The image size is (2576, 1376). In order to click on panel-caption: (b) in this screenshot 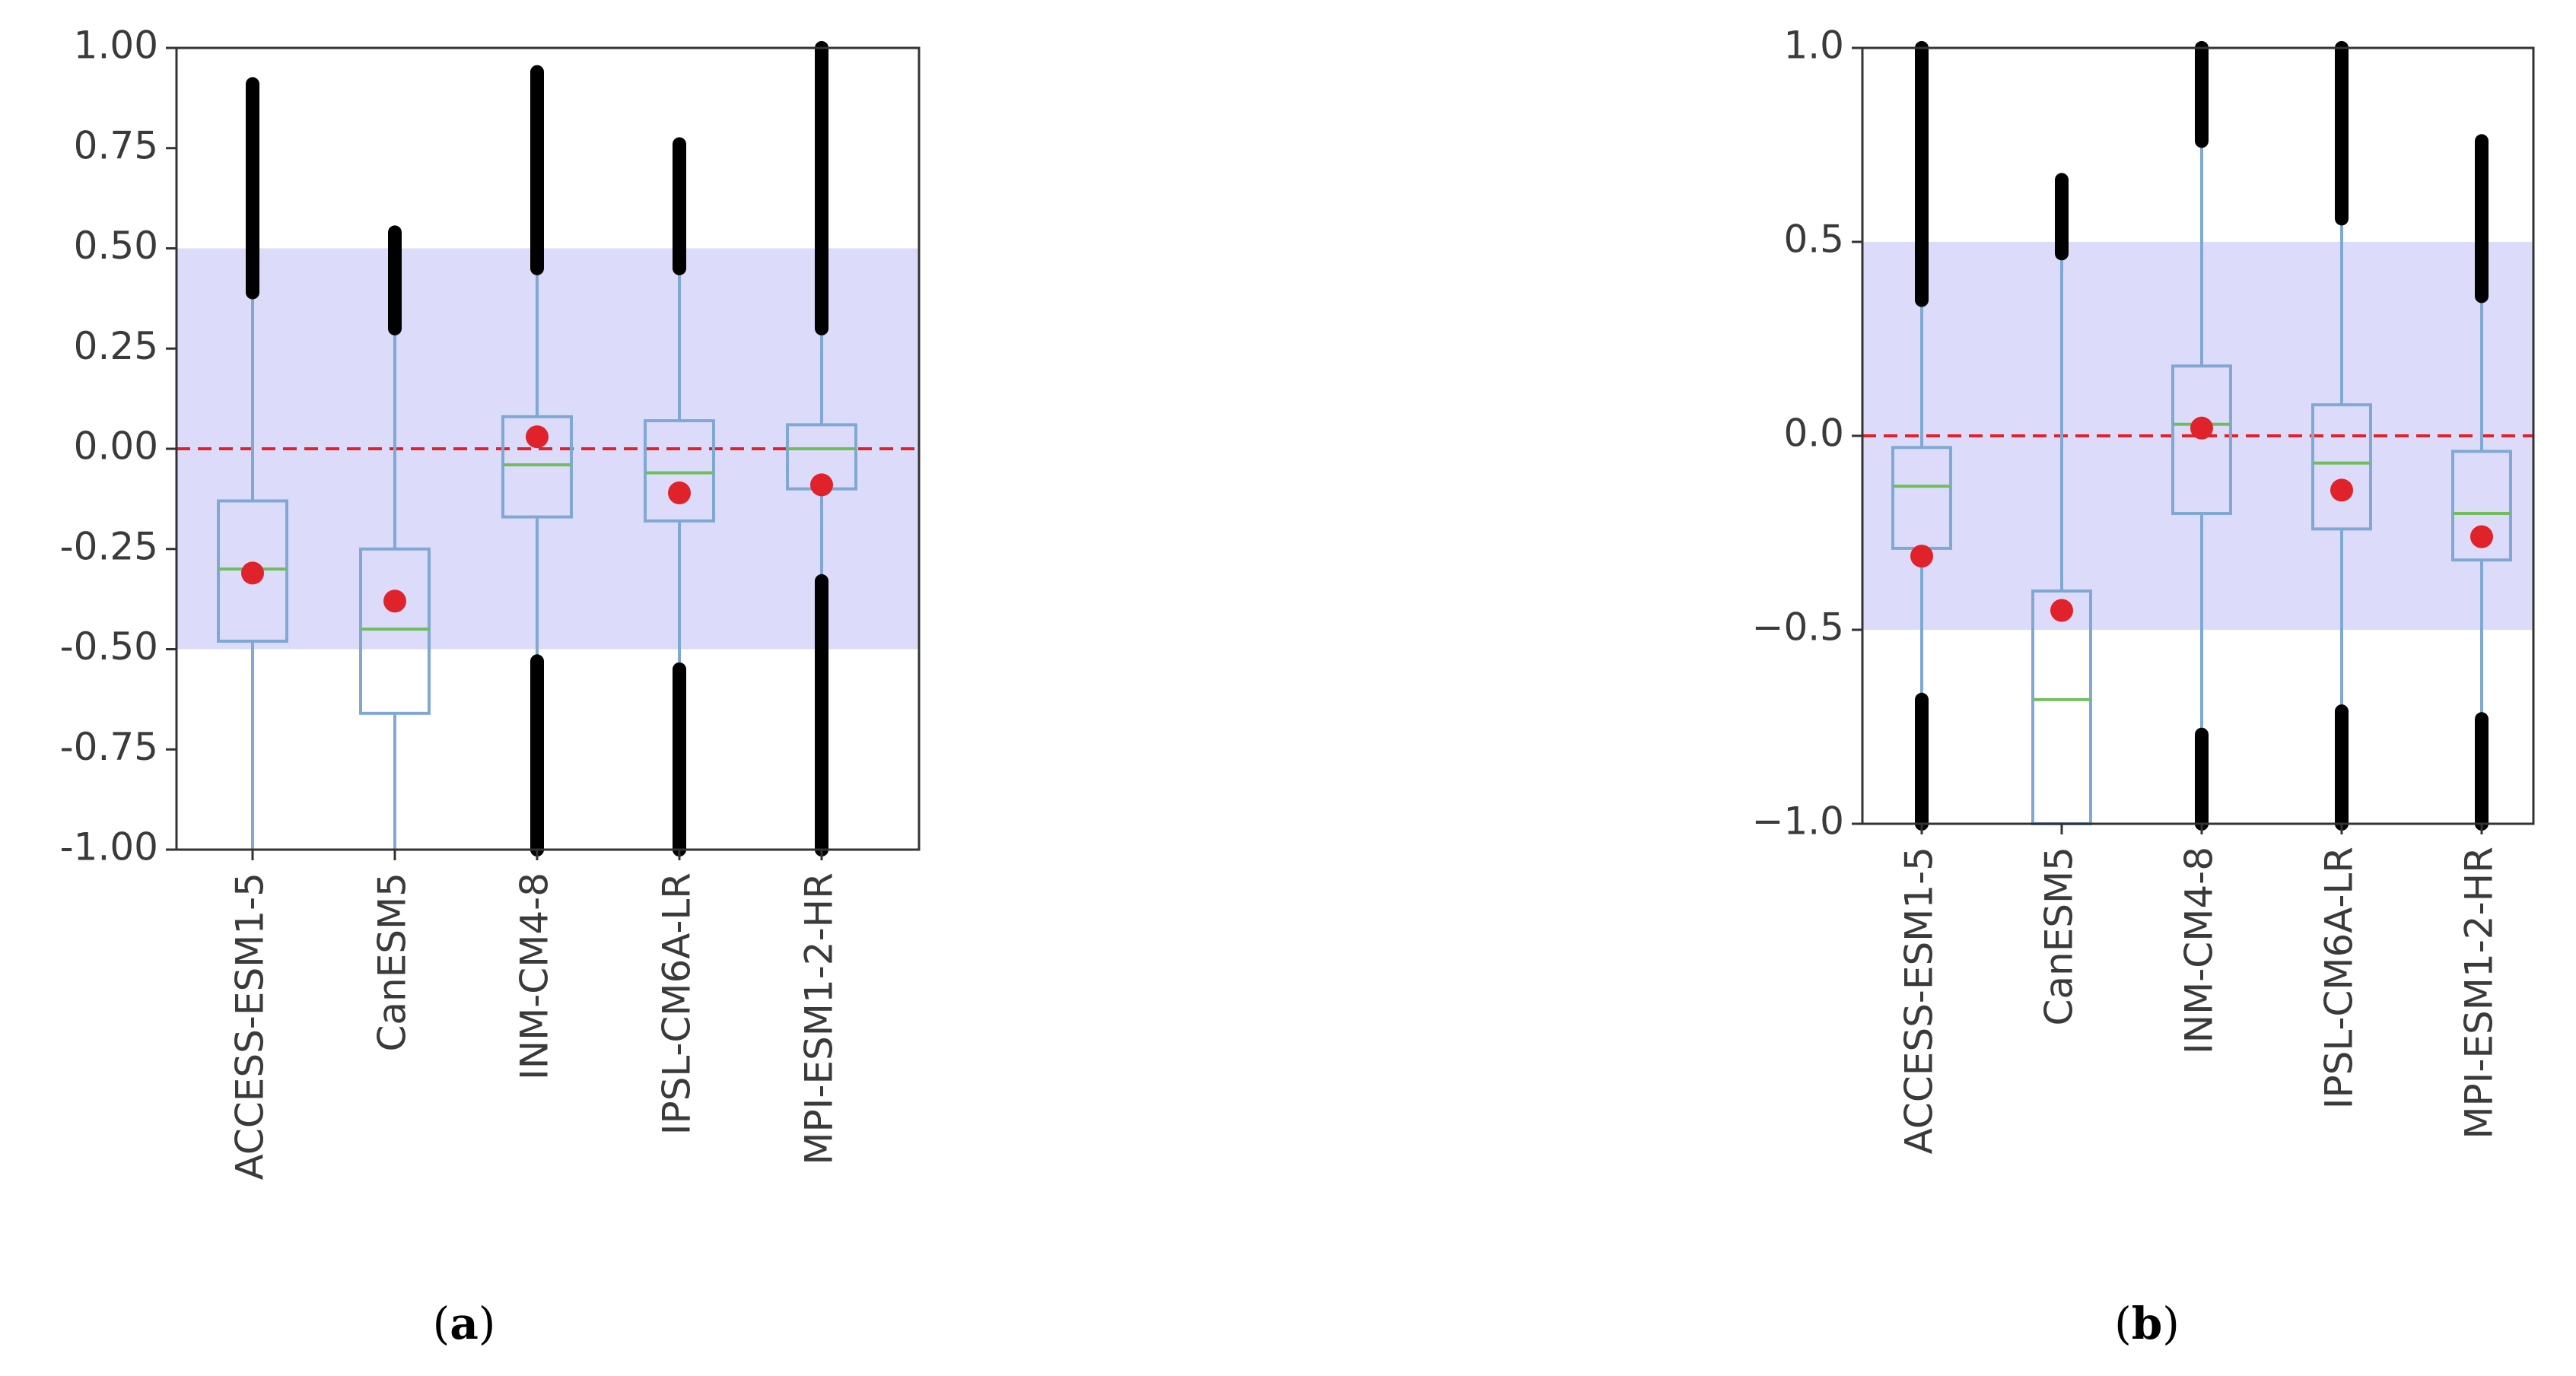, I will do `click(2147, 1323)`.